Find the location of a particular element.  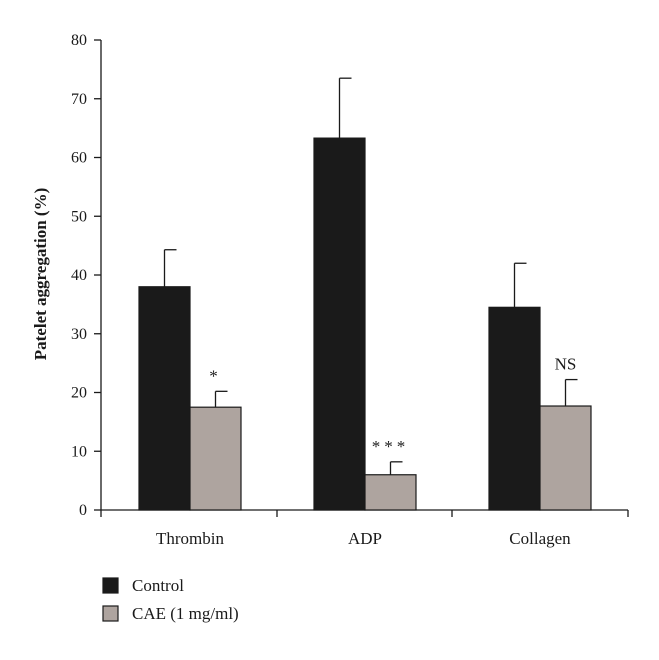

y-tick-label: 0 is located at coordinates (83, 510).